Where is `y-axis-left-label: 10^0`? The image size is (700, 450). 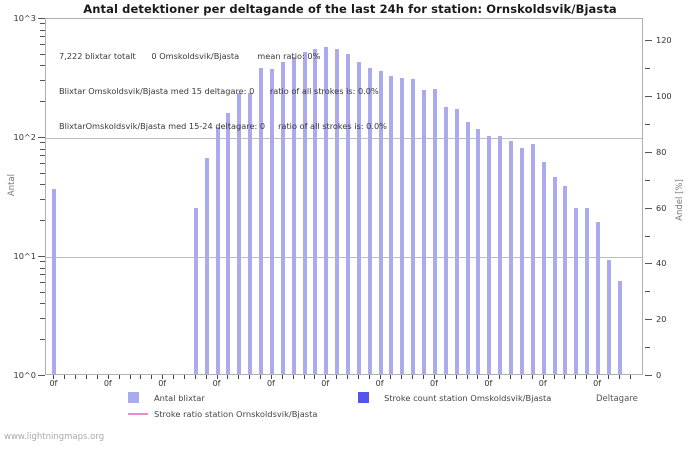 y-axis-left-label: 10^0 is located at coordinates (25, 375).